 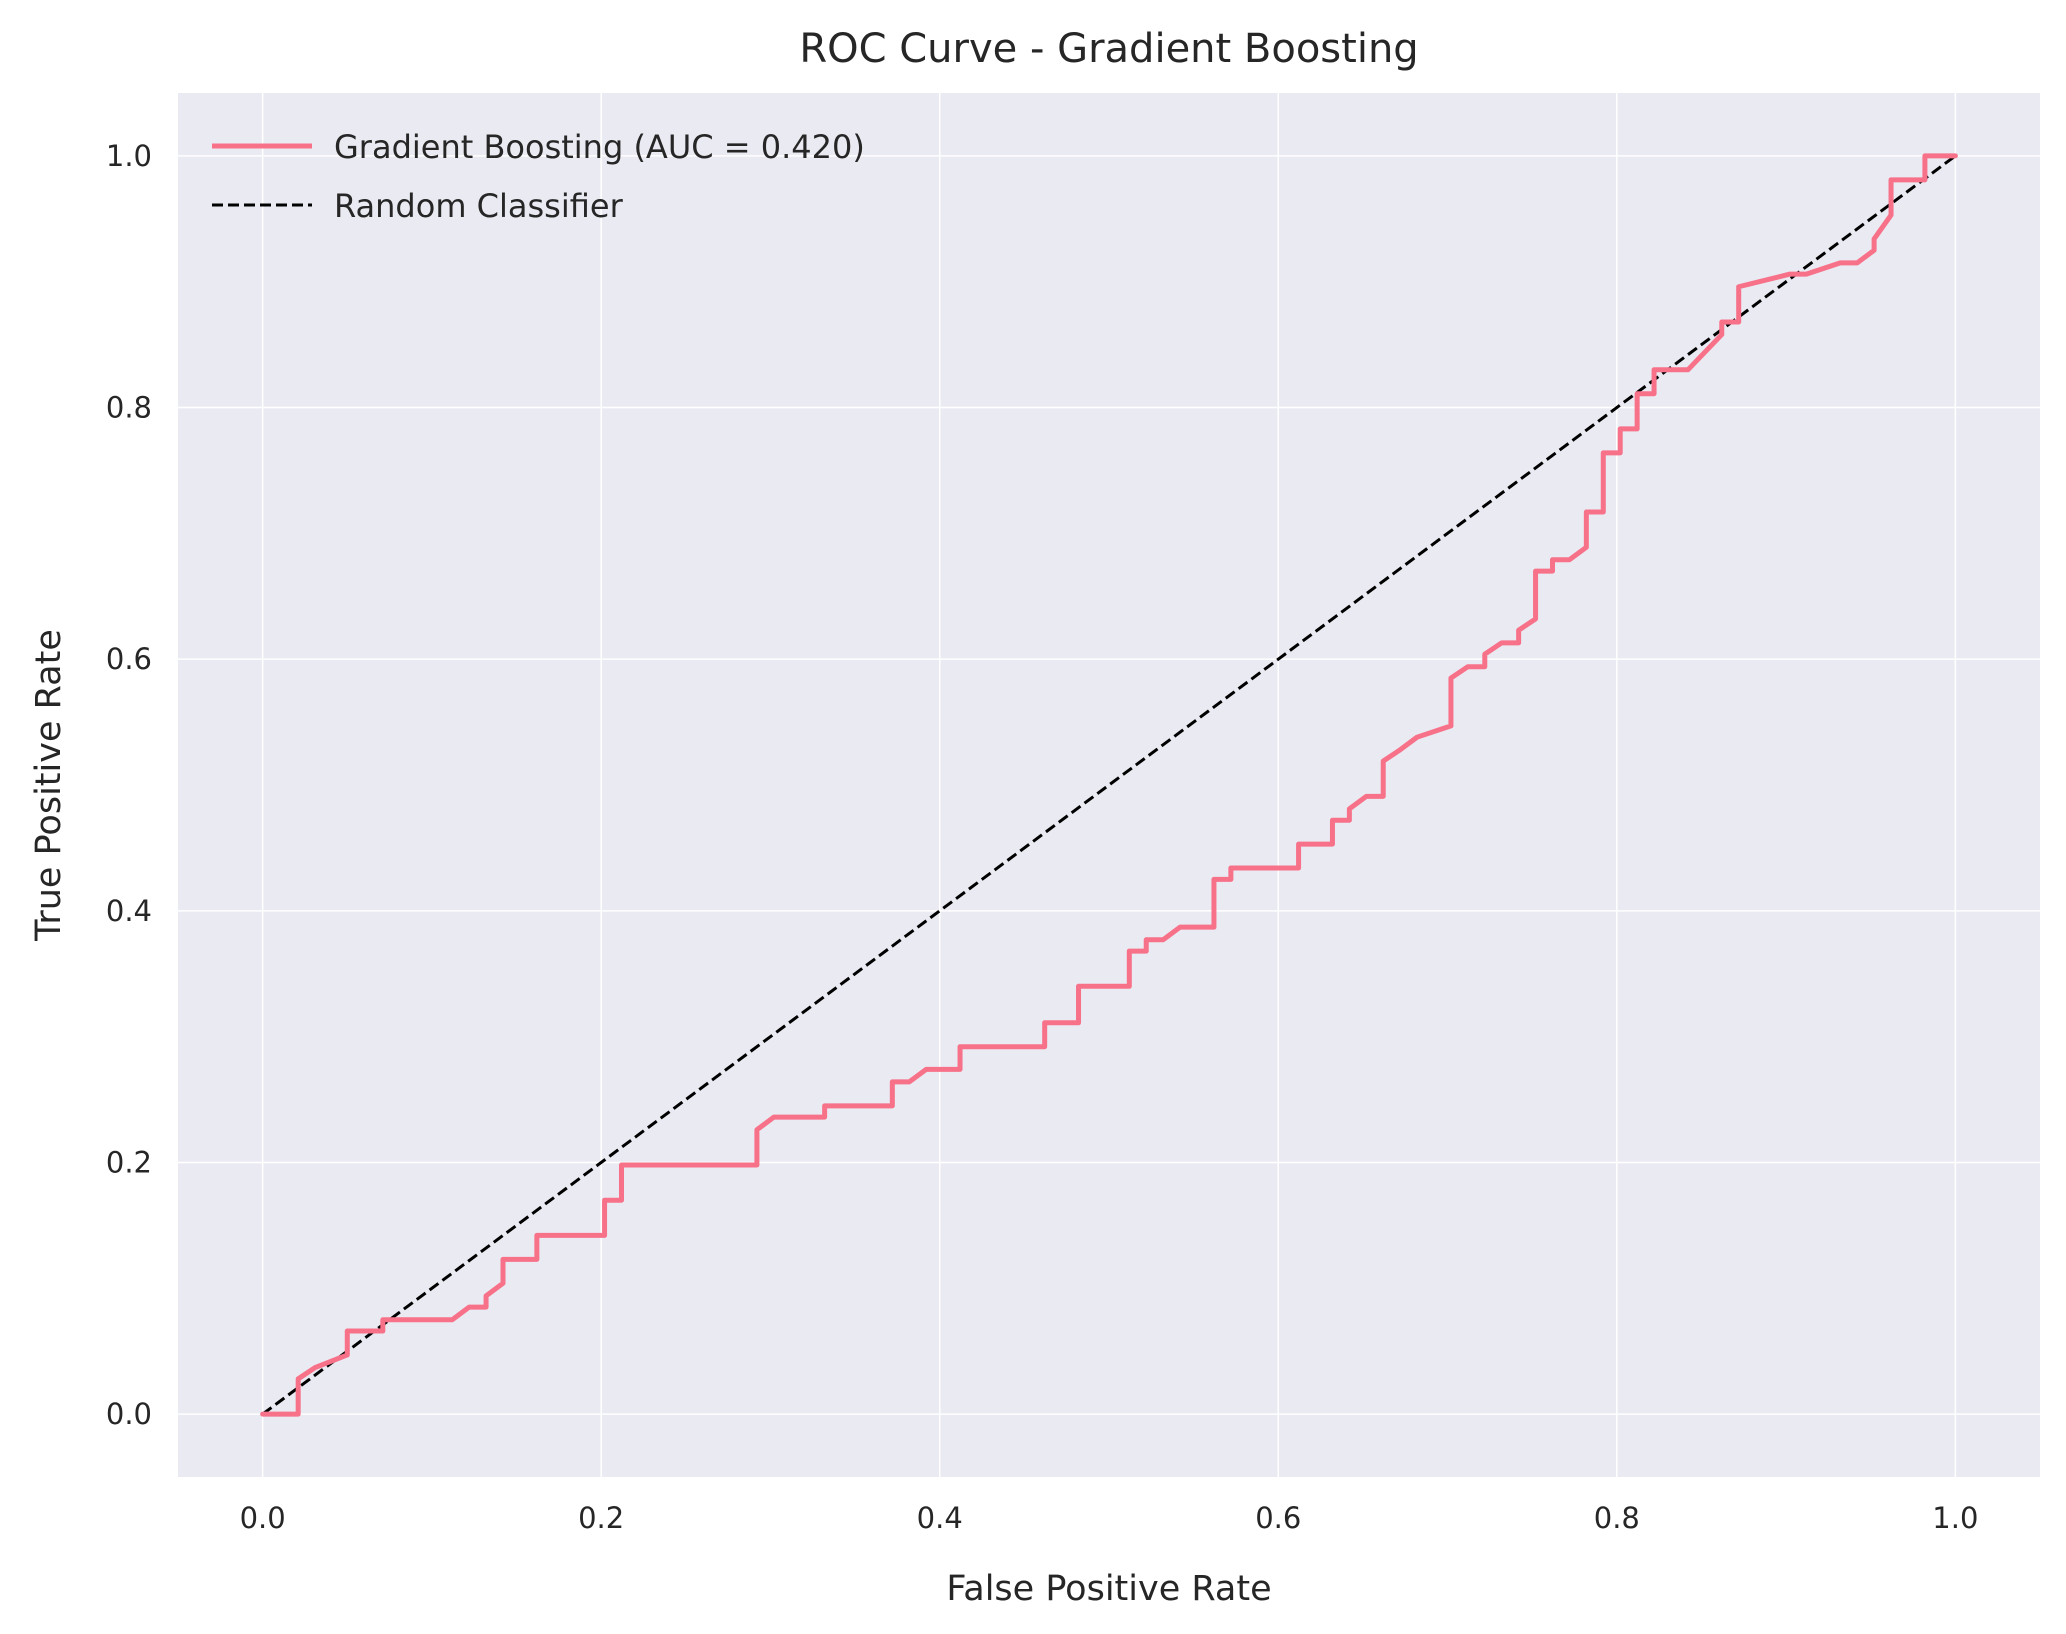 I want to click on x-tick-label-0: 0.0, so click(x=263, y=1518).